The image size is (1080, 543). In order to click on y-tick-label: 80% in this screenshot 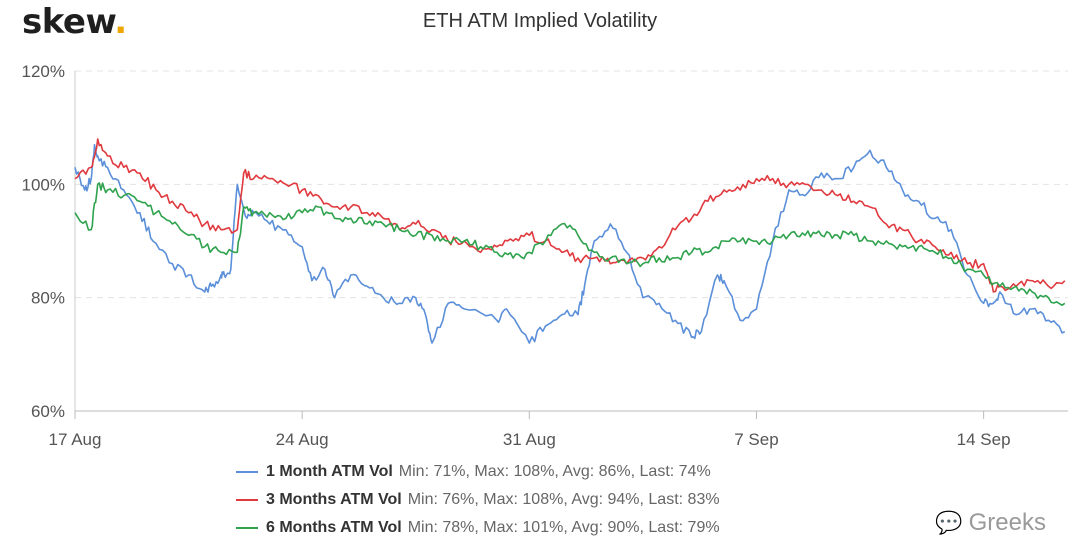, I will do `click(48, 298)`.